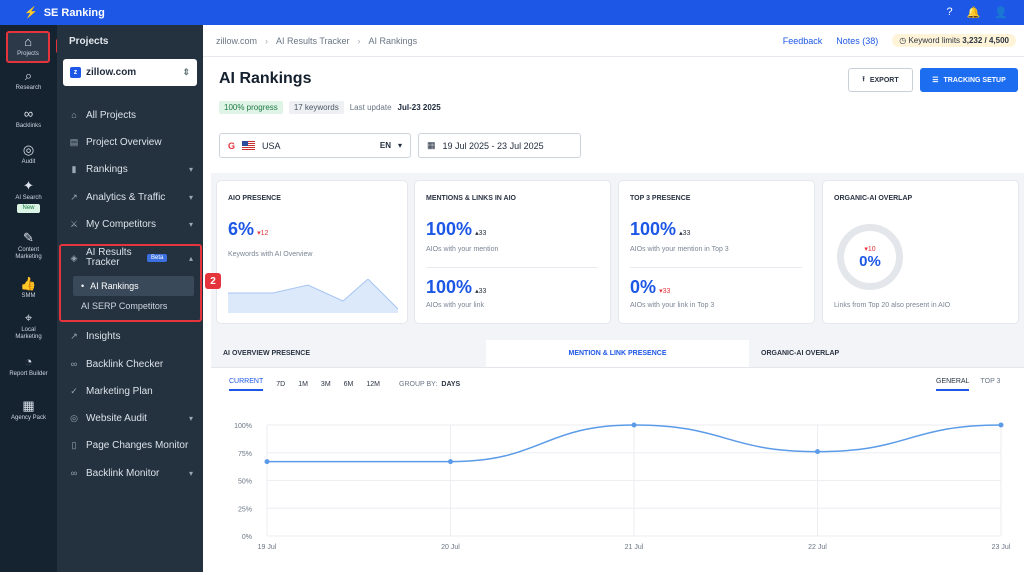  I want to click on tab-organic-ai-overlap: ORGANIC-AI OVERLAP, so click(886, 353).